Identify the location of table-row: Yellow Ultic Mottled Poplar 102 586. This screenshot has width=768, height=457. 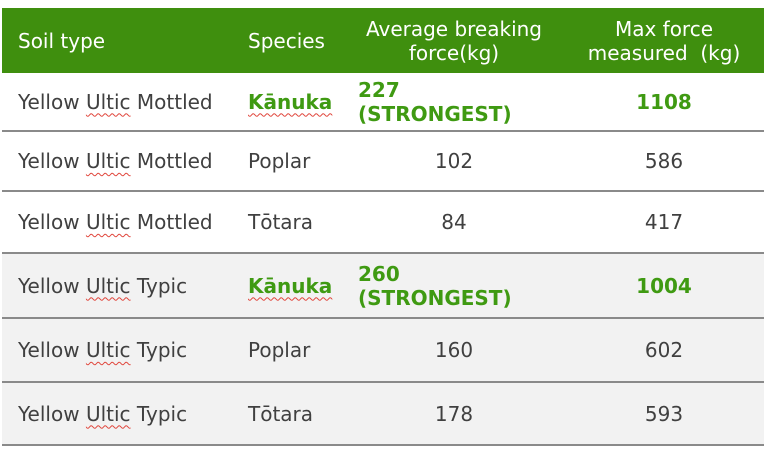
(383, 162).